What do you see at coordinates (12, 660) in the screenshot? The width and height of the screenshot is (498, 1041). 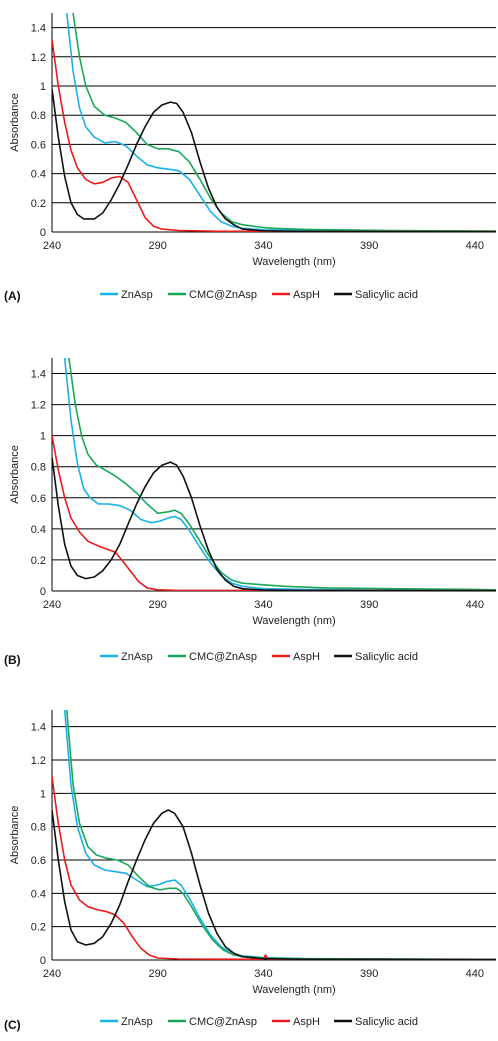 I see `panel-label: (B)` at bounding box center [12, 660].